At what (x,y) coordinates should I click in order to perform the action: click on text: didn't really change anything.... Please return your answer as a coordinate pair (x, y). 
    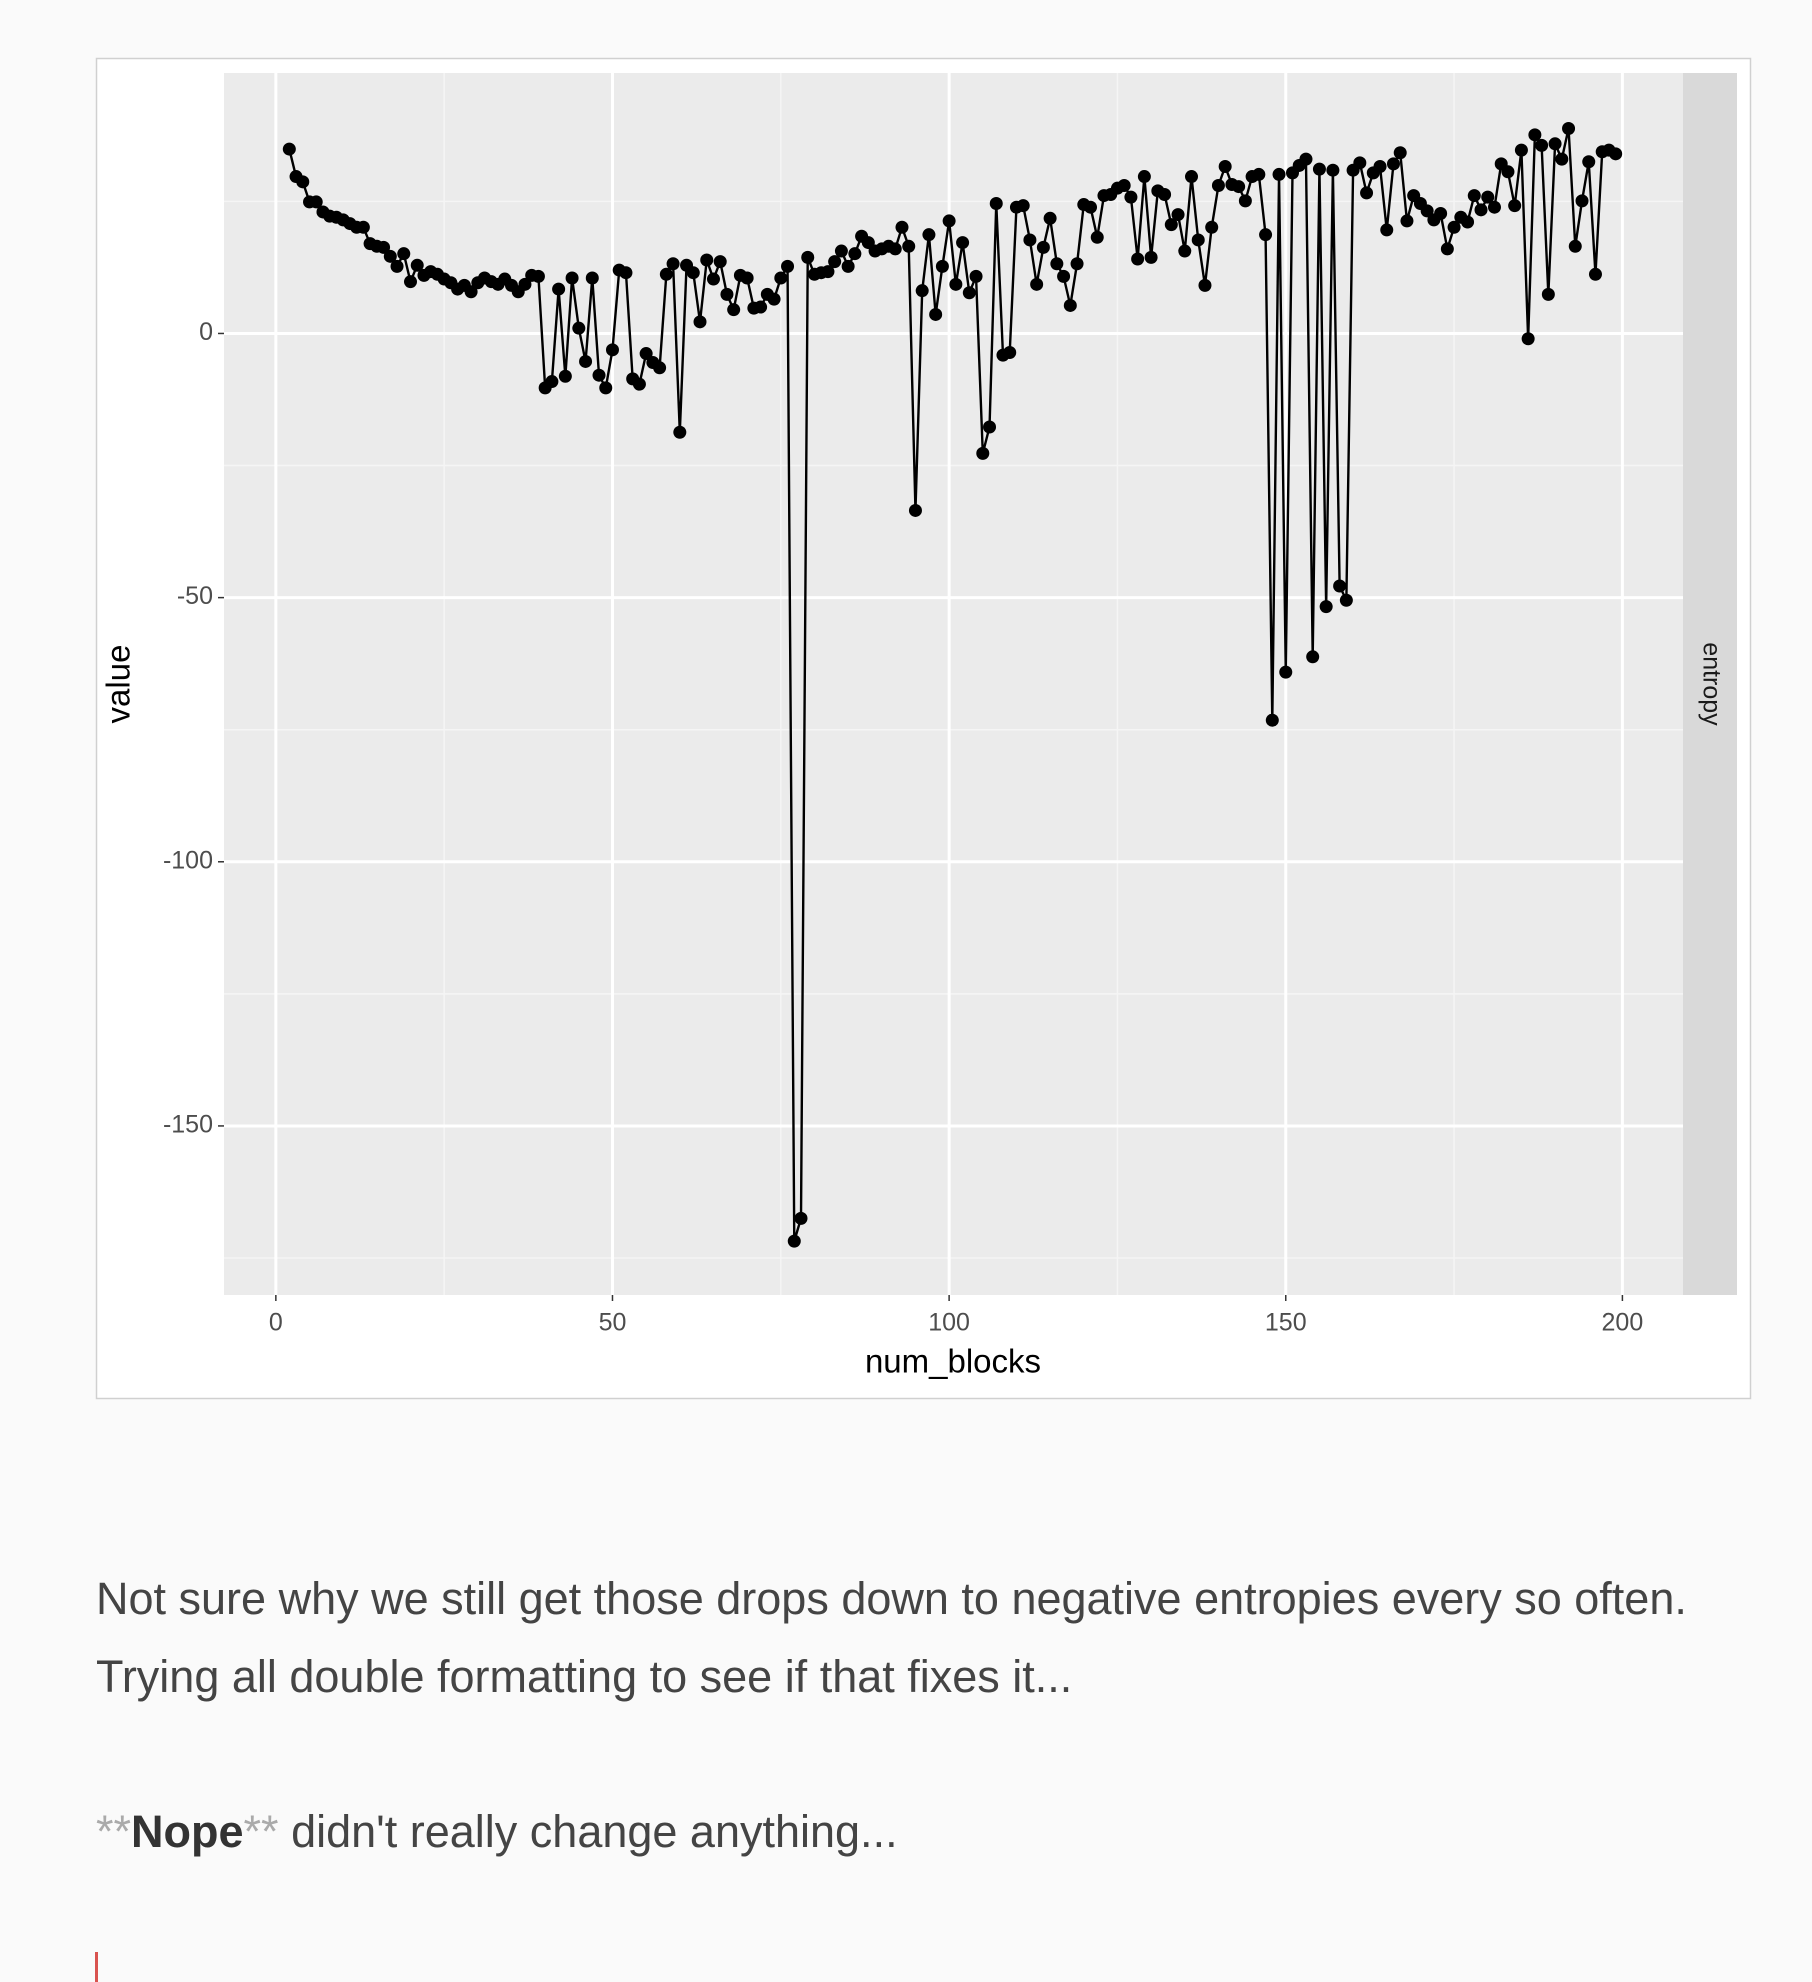
    Looking at the image, I should click on (594, 1831).